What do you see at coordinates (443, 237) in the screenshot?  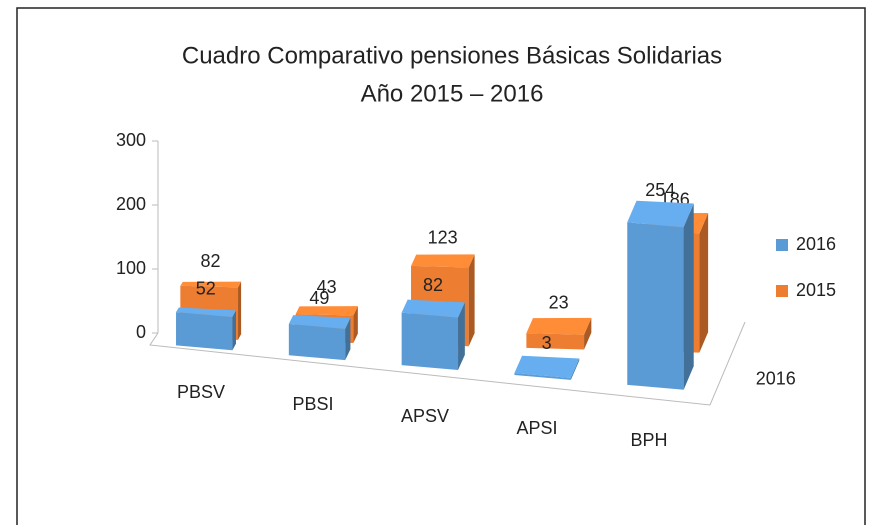 I see `value-label: 123` at bounding box center [443, 237].